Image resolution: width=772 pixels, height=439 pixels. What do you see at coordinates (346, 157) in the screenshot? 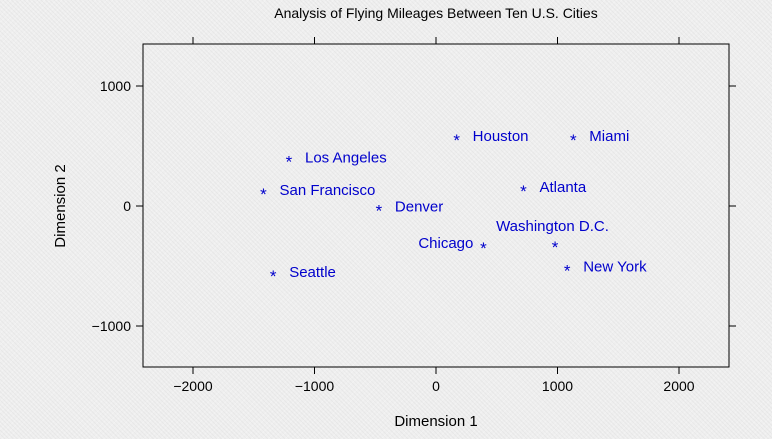
I see `data-point-label: Los Angeles` at bounding box center [346, 157].